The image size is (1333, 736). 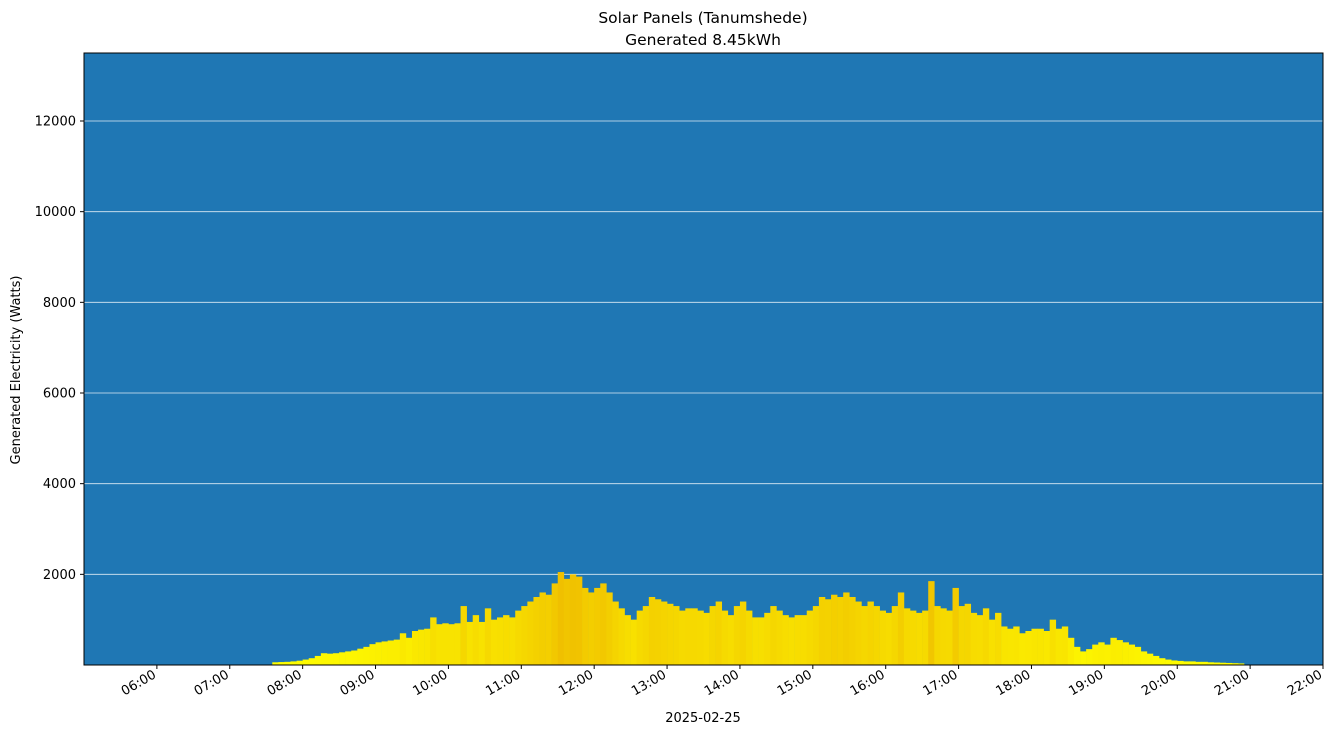 I want to click on y-tick-label: 12000, so click(x=55, y=122).